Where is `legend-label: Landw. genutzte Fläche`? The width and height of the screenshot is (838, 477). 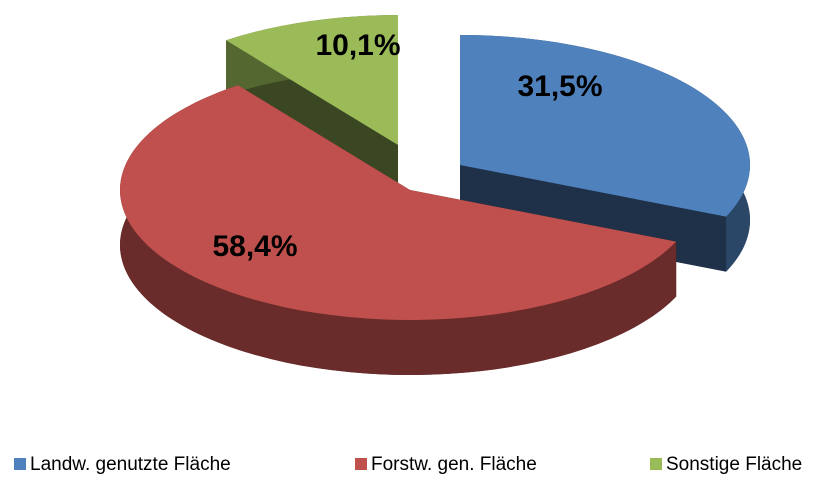 legend-label: Landw. genutzte Fläche is located at coordinates (130, 464).